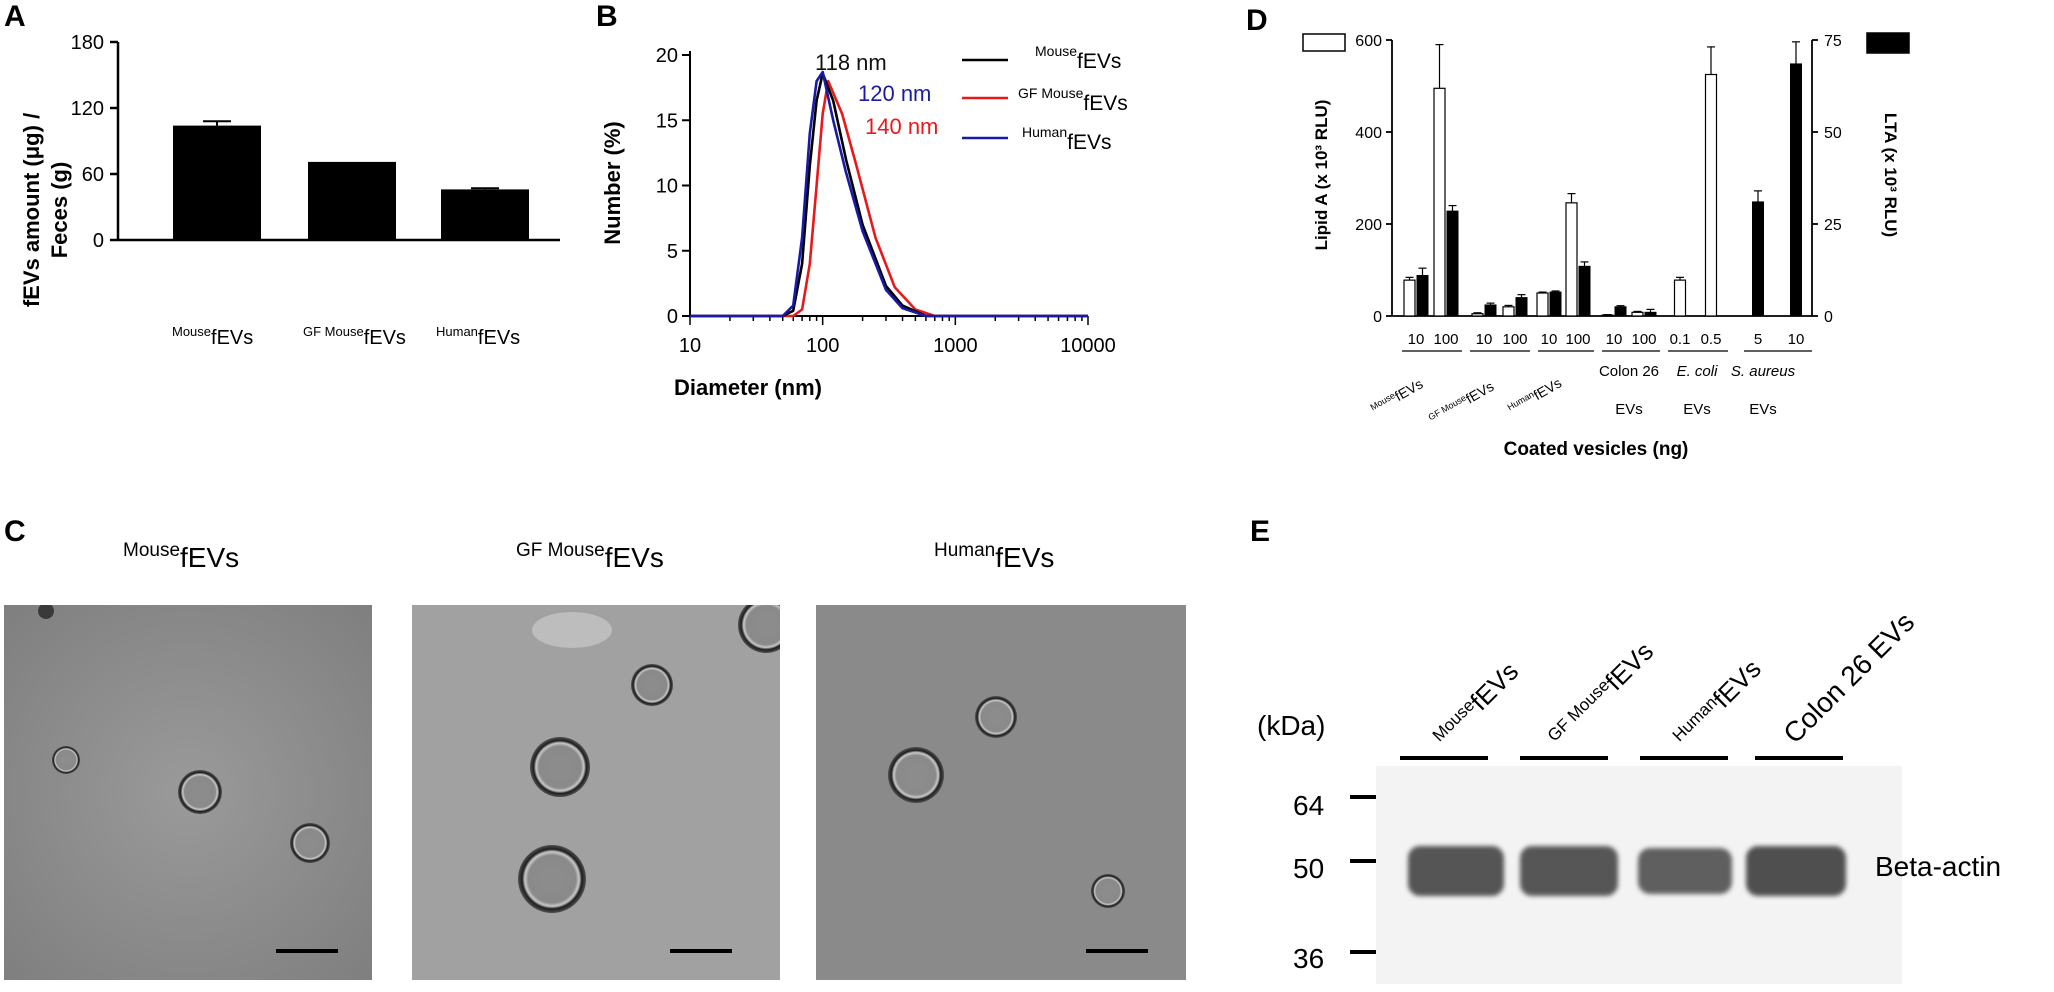 Image resolution: width=2054 pixels, height=992 pixels. What do you see at coordinates (1308, 805) in the screenshot?
I see `panel-e-marker-64: 64` at bounding box center [1308, 805].